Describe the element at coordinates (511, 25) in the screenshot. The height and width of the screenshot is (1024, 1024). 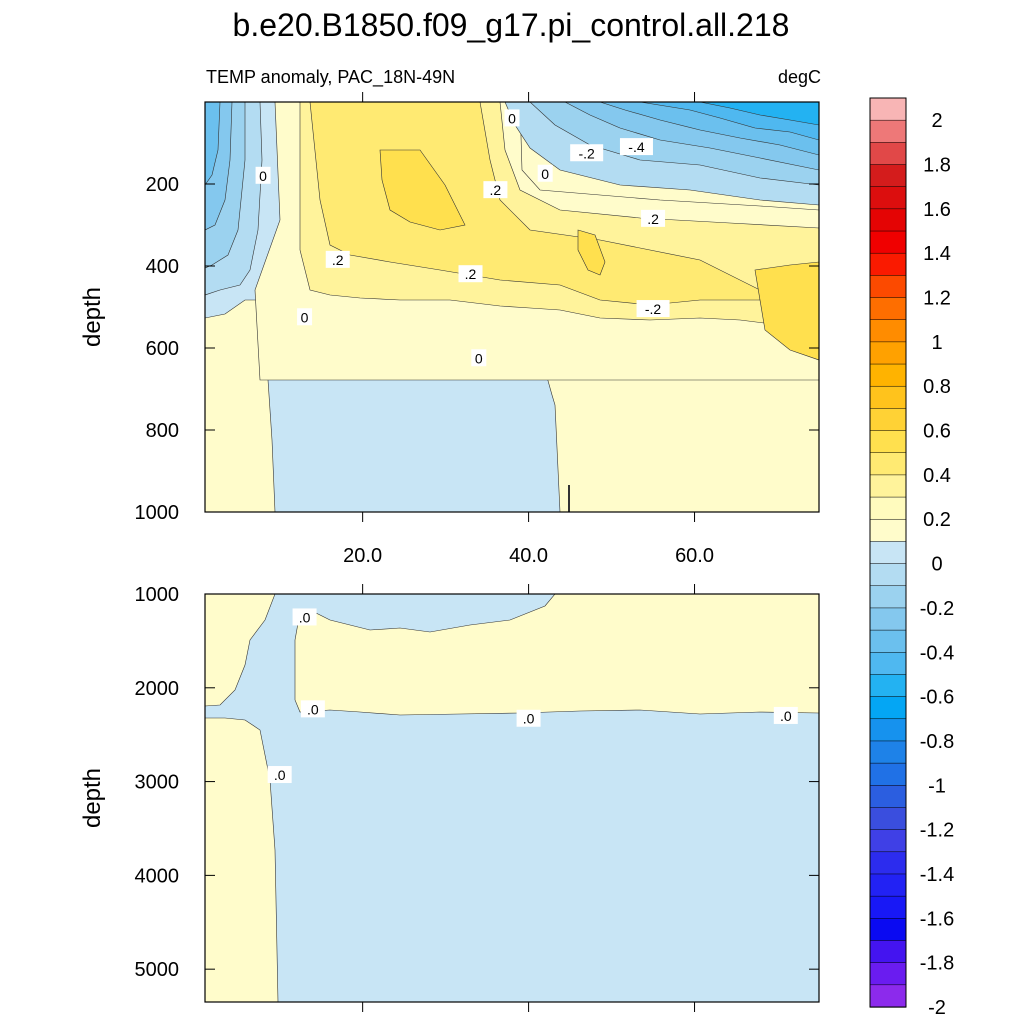
I see `main-title: b.e20.B1850.f09_g17.pi_control.all.218` at that location.